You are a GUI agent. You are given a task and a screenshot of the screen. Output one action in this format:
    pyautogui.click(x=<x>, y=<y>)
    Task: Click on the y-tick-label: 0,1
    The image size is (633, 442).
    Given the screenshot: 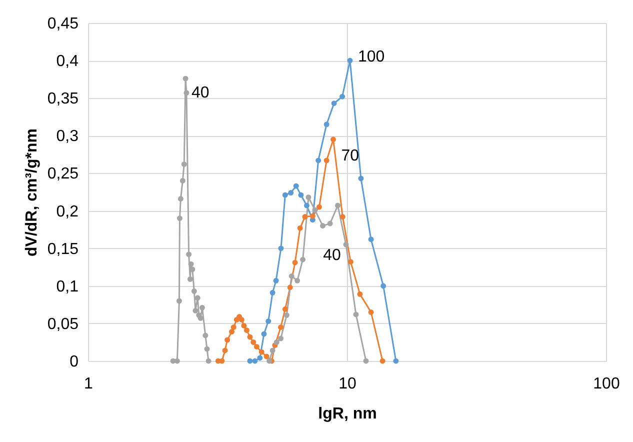 What is the action you would take?
    pyautogui.click(x=67, y=287)
    